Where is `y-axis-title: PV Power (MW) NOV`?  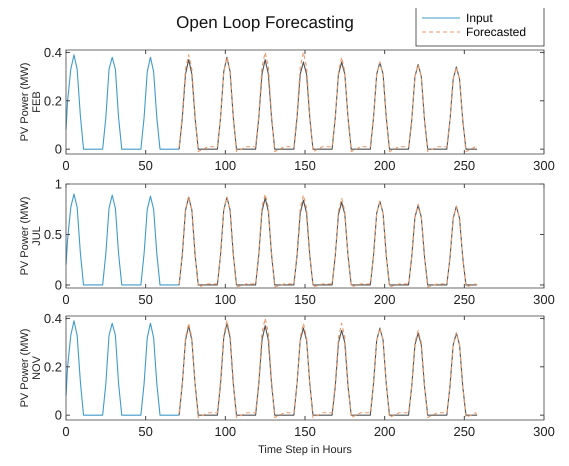
y-axis-title: PV Power (MW) NOV is located at coordinates (31, 368).